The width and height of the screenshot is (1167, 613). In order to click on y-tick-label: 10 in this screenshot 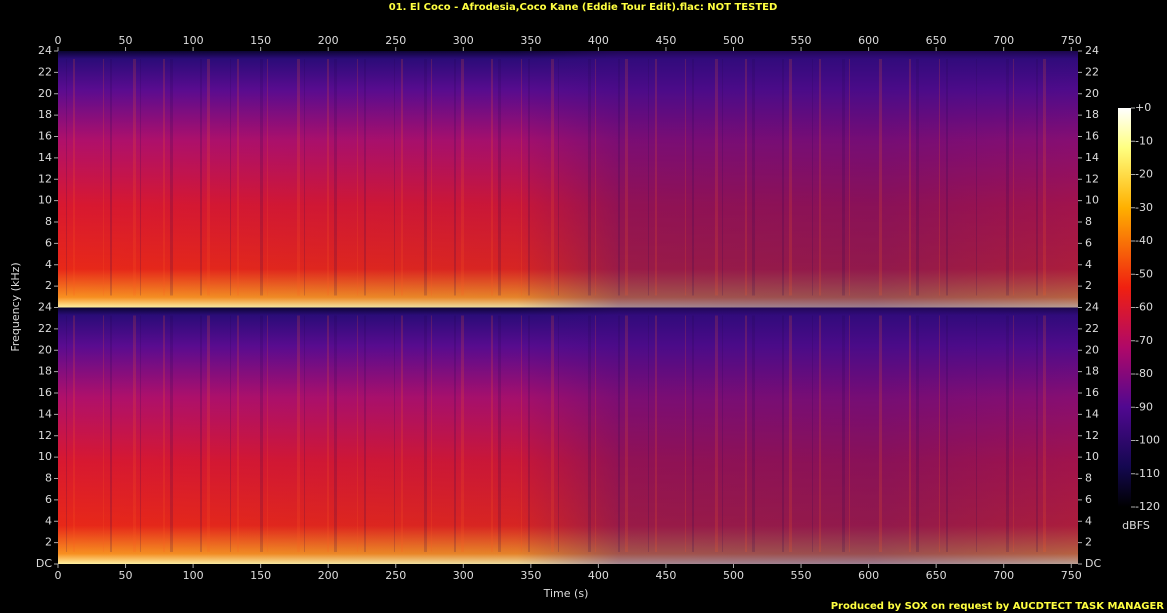, I will do `click(45, 456)`.